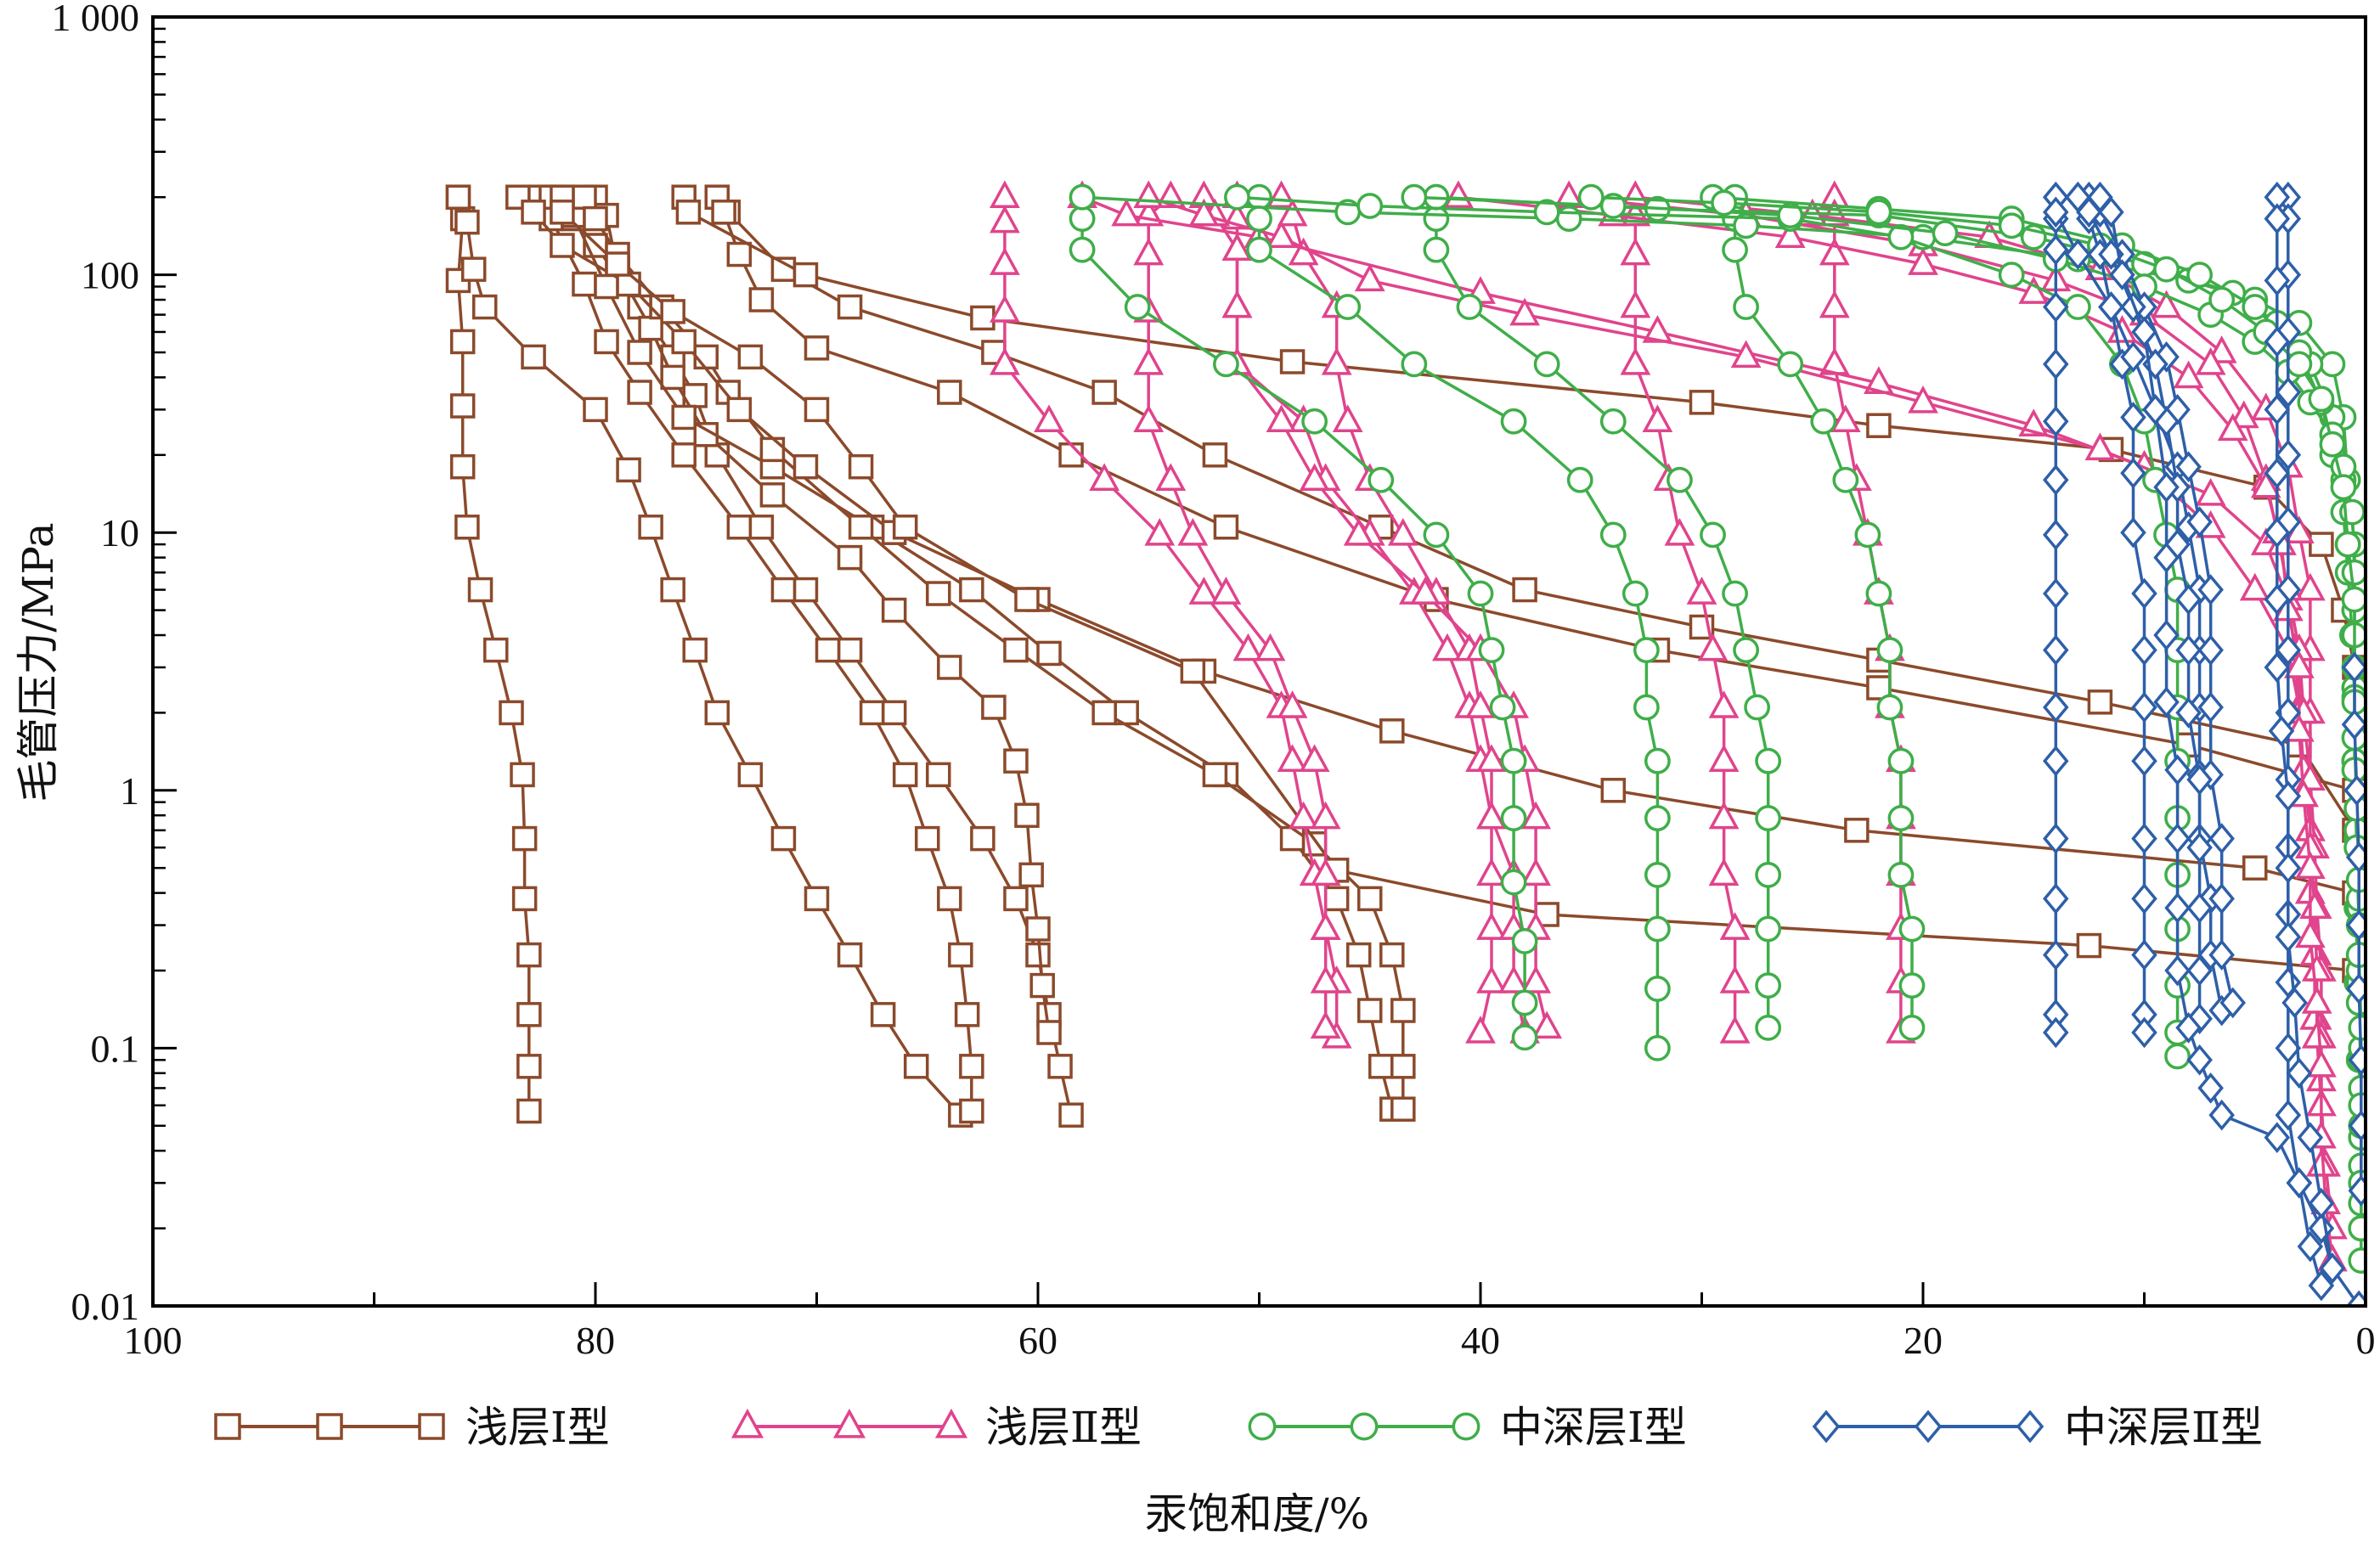 The width and height of the screenshot is (2380, 1542). I want to click on legend-label: 浅层Ⅰ型, so click(538, 1427).